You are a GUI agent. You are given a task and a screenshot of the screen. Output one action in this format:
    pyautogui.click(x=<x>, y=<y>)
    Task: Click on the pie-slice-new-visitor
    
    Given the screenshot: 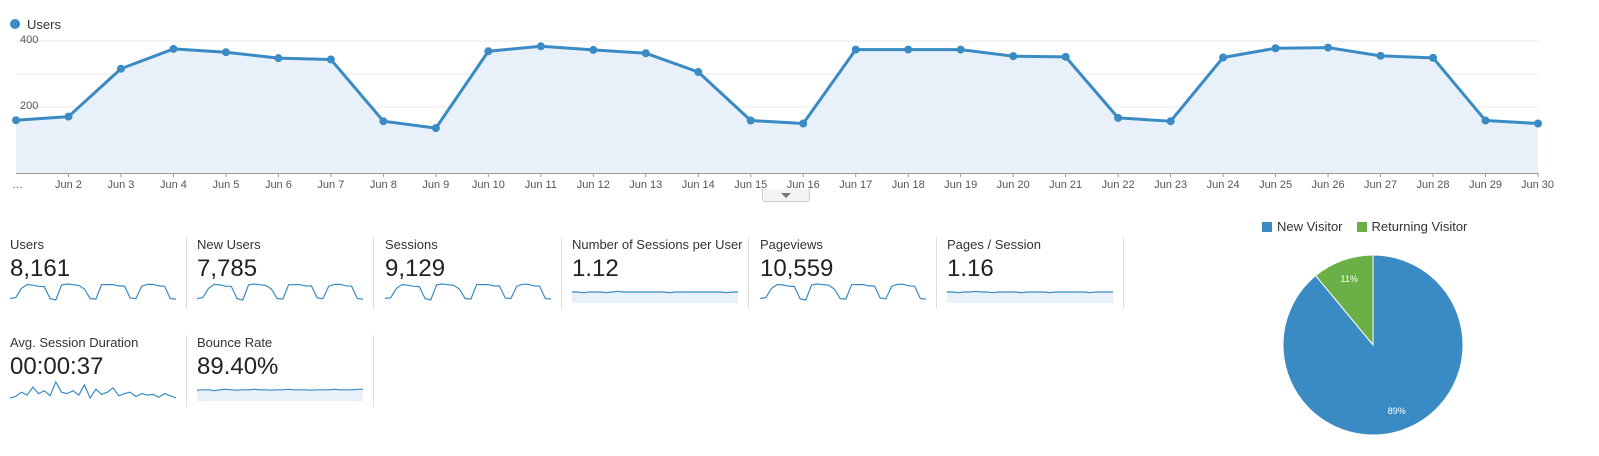 What is the action you would take?
    pyautogui.click(x=1373, y=345)
    